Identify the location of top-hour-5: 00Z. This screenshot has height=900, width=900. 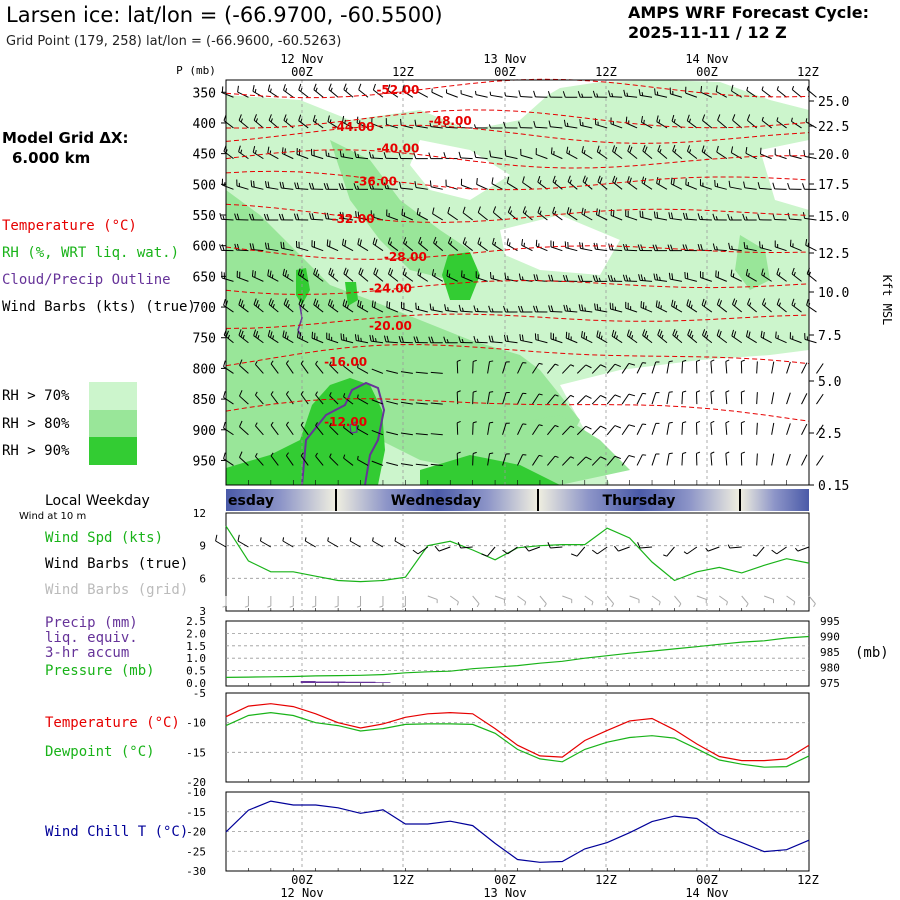
(707, 72).